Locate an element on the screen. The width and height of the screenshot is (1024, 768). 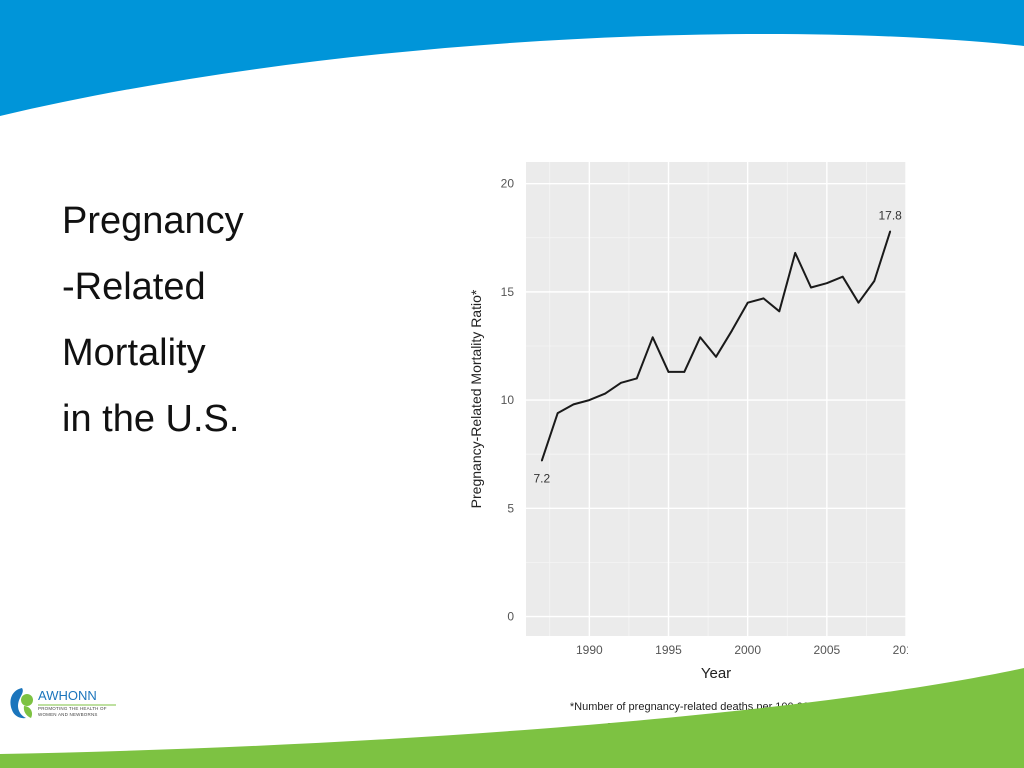
x-axis-label: Year is located at coordinates (716, 673).